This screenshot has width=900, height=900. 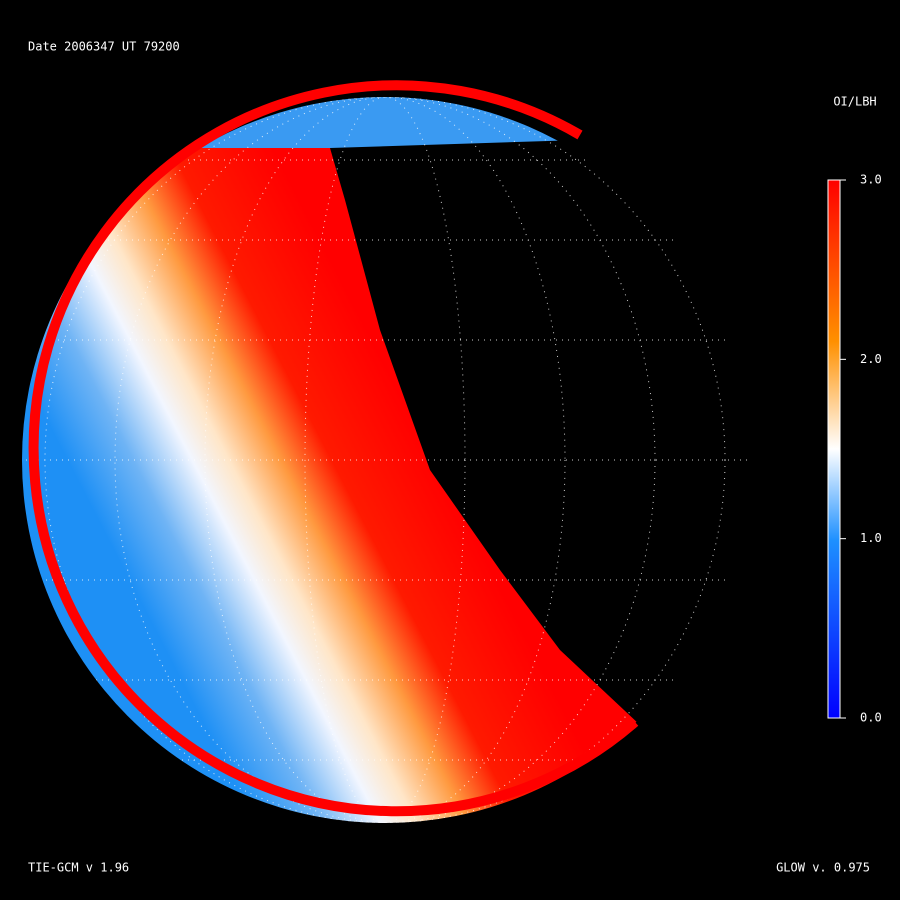 I want to click on colorbar-title: OI/LBH, so click(x=854, y=102).